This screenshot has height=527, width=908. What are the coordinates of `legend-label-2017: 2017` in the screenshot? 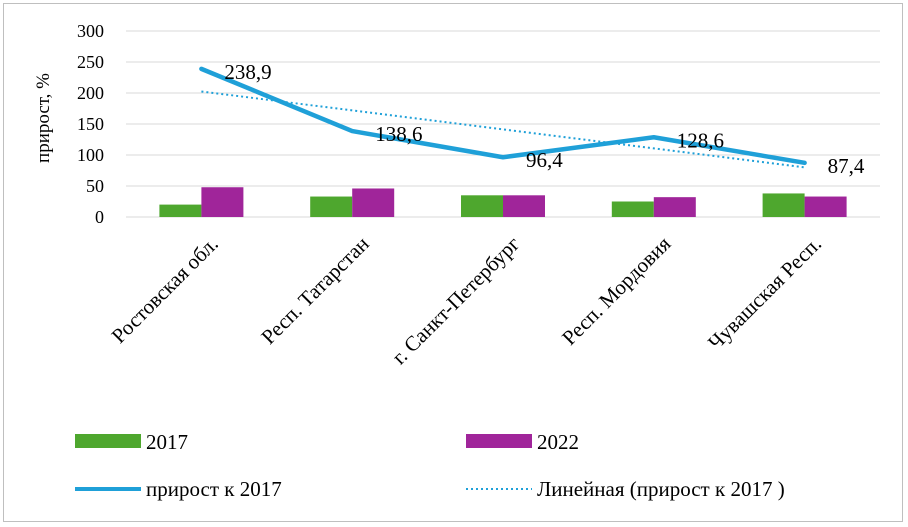 It's located at (167, 442).